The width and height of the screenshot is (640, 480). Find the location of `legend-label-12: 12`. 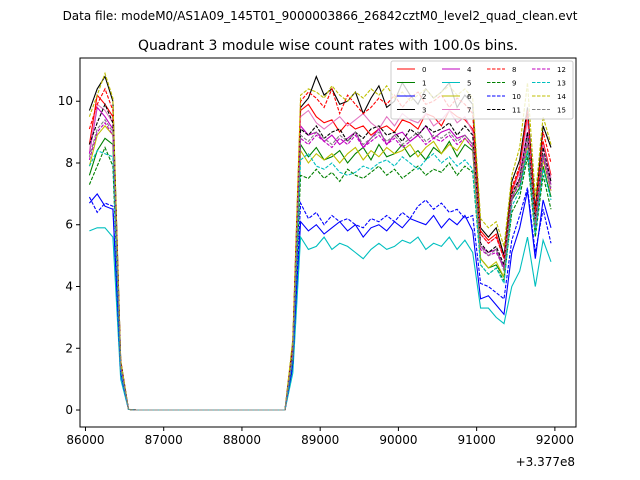

legend-label-12: 12 is located at coordinates (561, 70).